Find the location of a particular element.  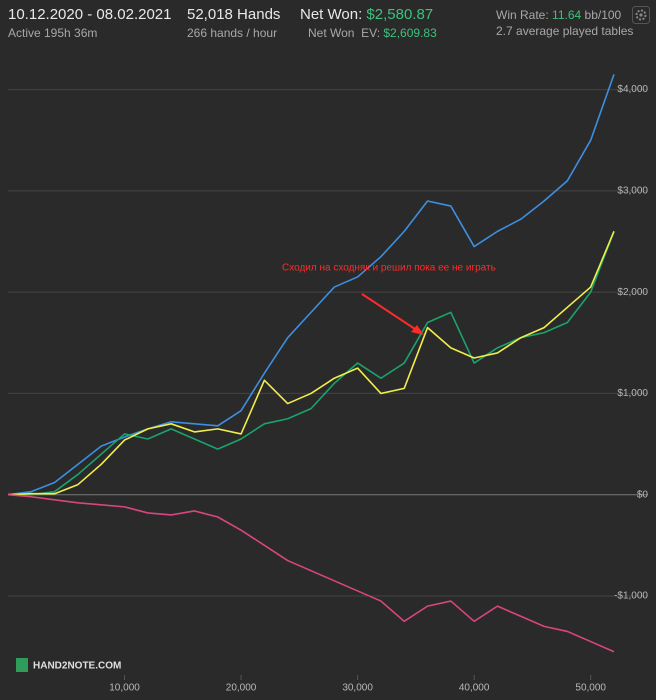

y-tick-label: -$1,000 is located at coordinates (631, 596).